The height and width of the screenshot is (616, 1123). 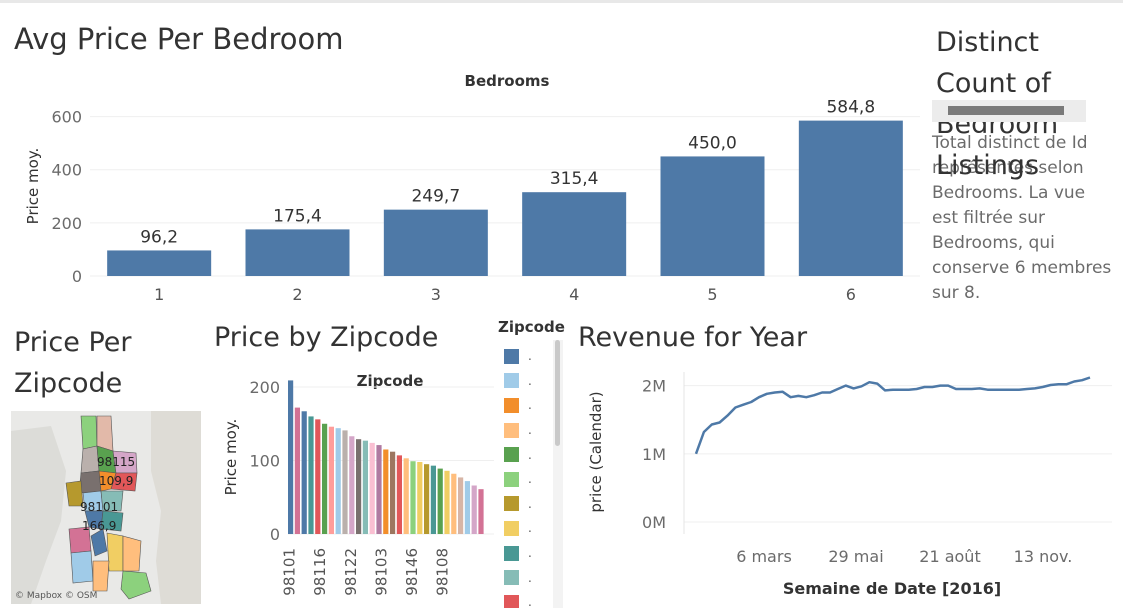 What do you see at coordinates (351, 572) in the screenshot?
I see `zipcode-xtick-label: 98122` at bounding box center [351, 572].